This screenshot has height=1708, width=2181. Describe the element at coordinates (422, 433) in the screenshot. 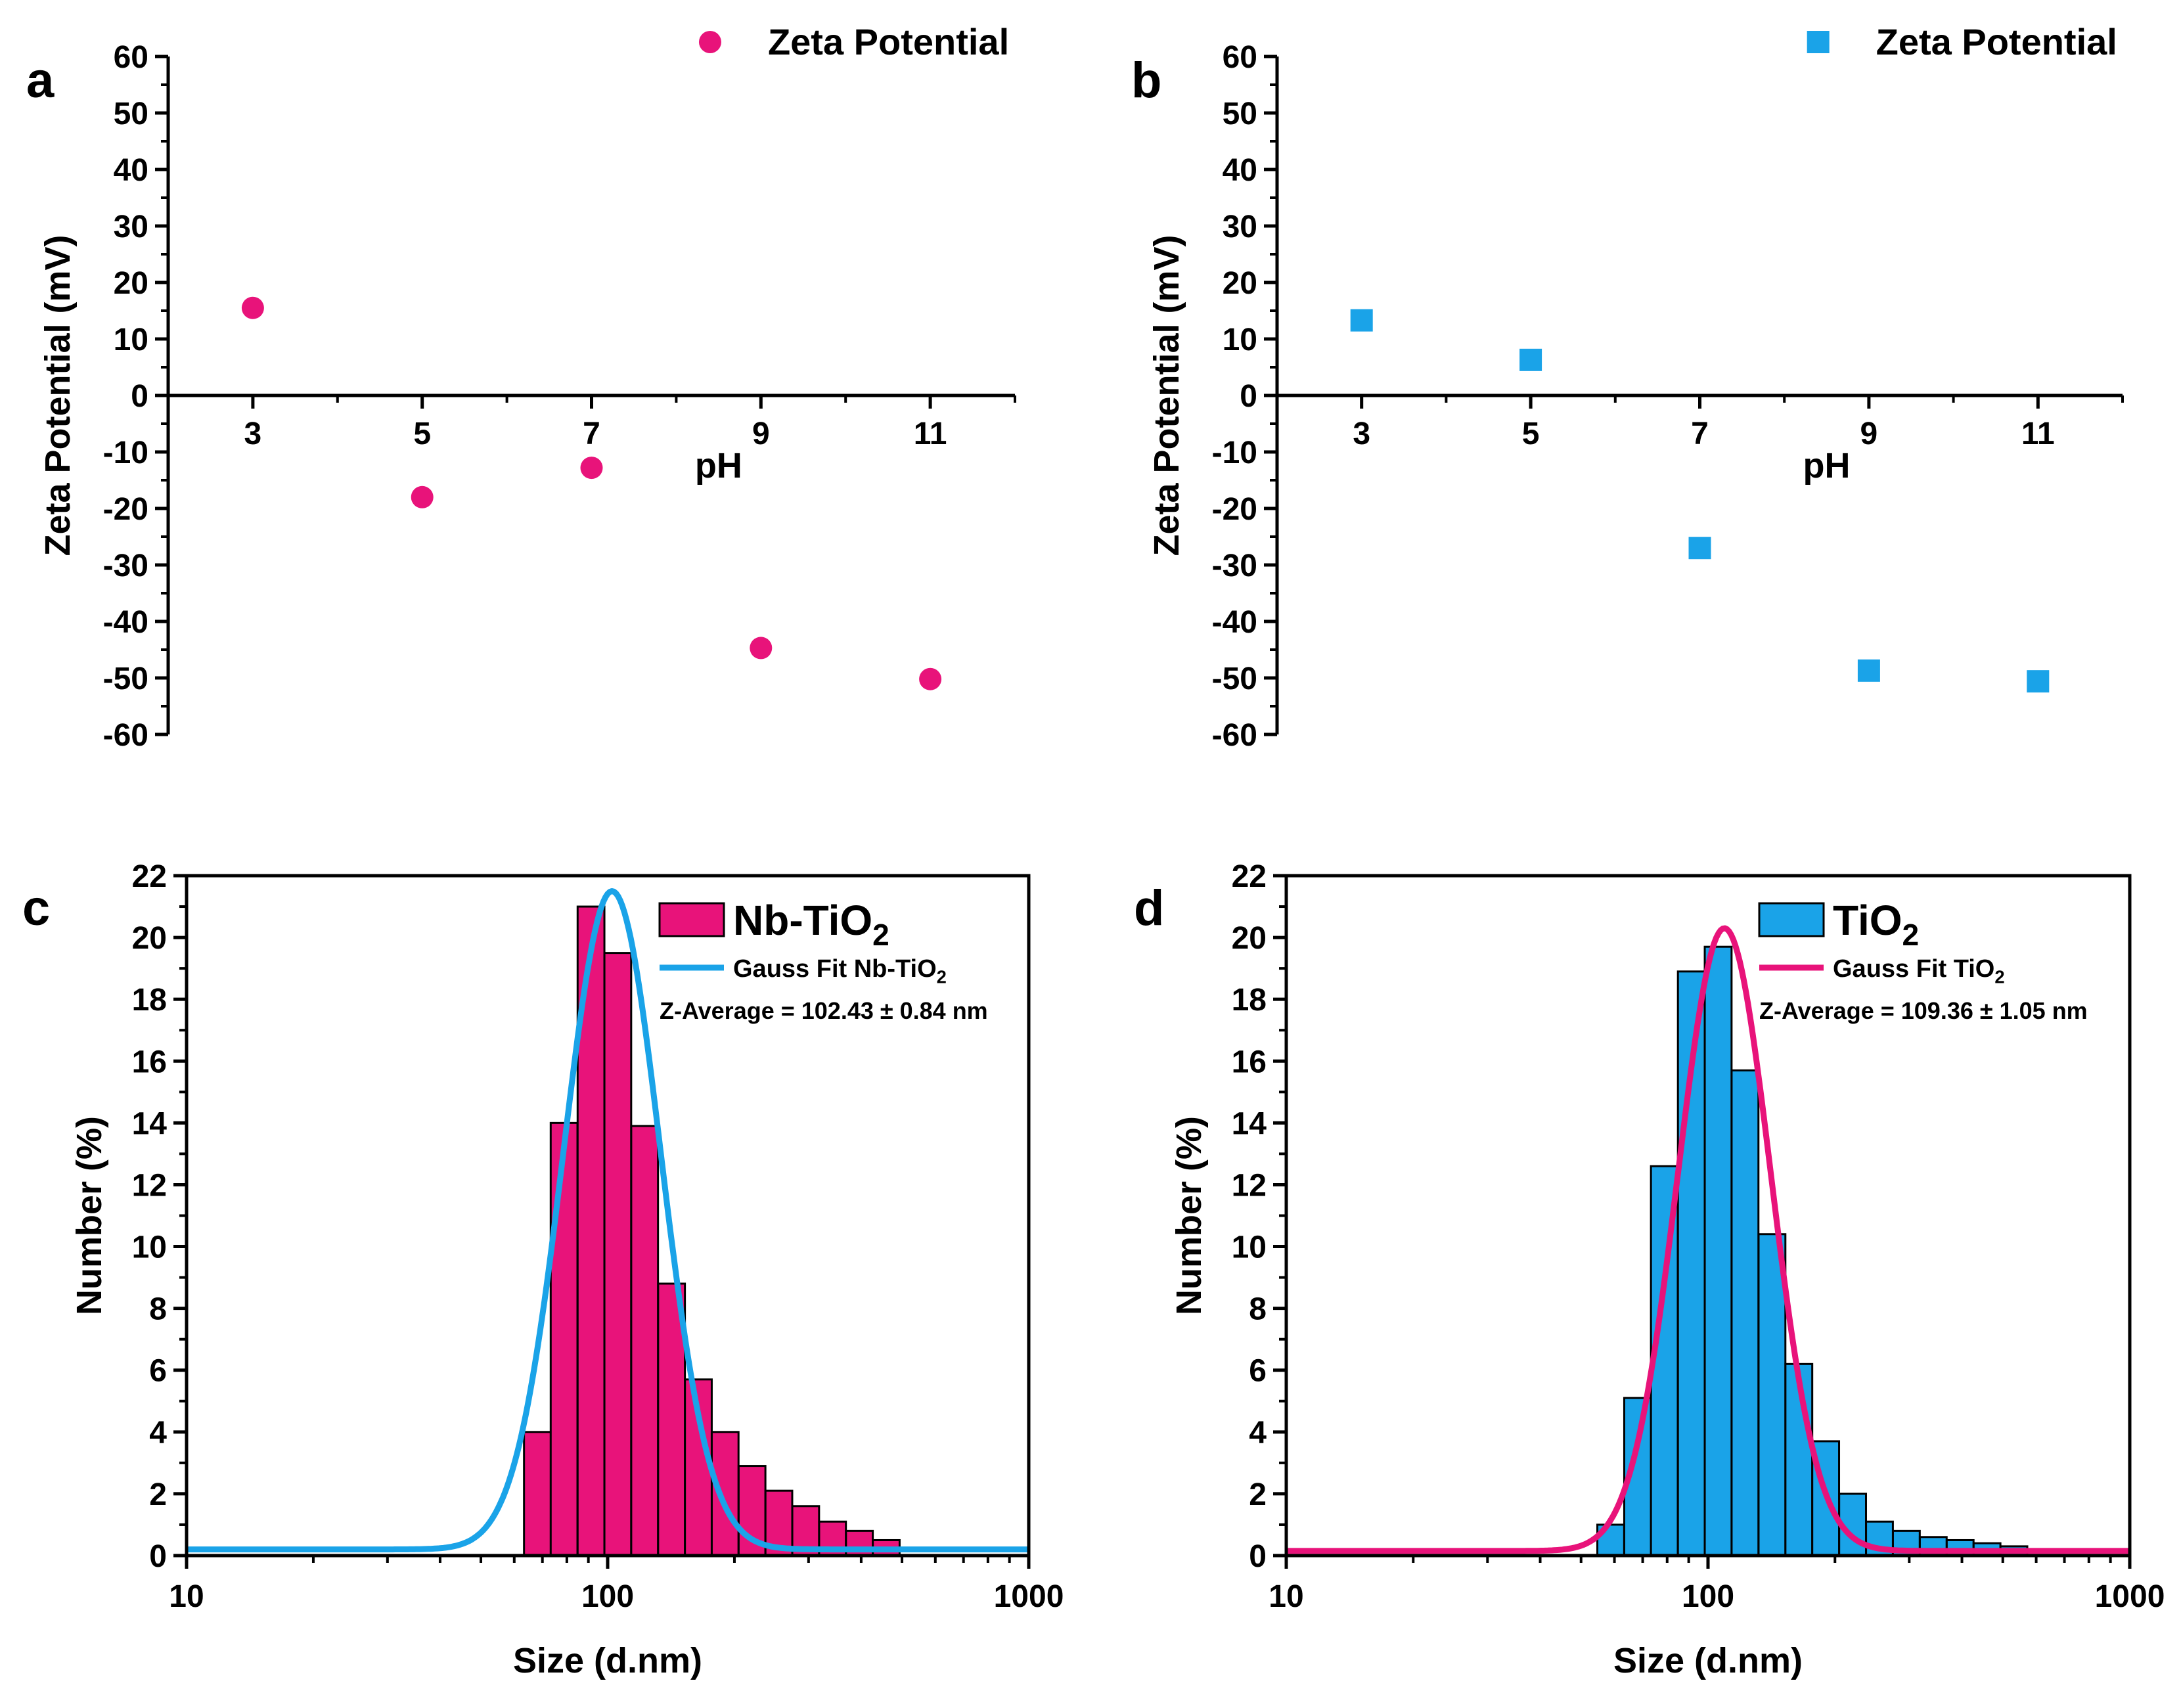

I see `x-tick-label: 5` at that location.